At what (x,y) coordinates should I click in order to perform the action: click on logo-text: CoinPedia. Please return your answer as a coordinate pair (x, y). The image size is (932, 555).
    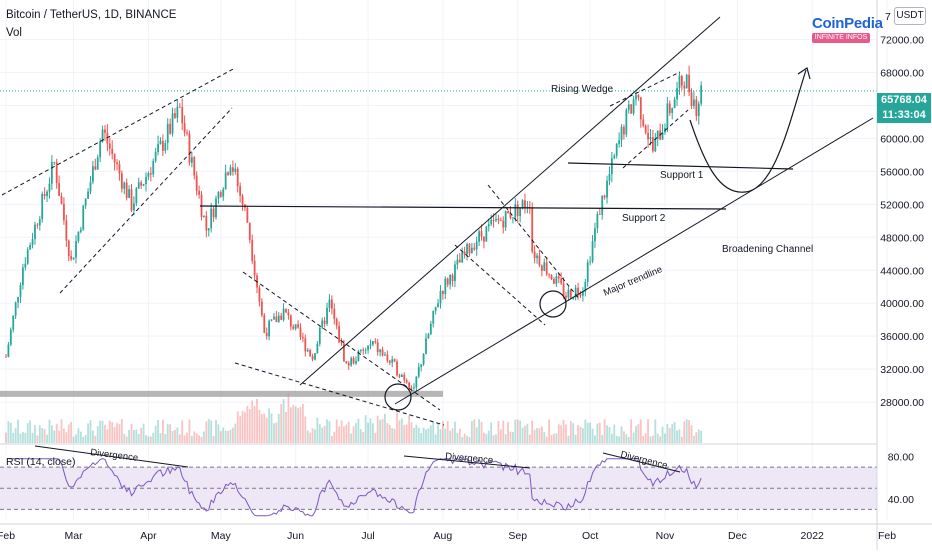
    Looking at the image, I should click on (847, 23).